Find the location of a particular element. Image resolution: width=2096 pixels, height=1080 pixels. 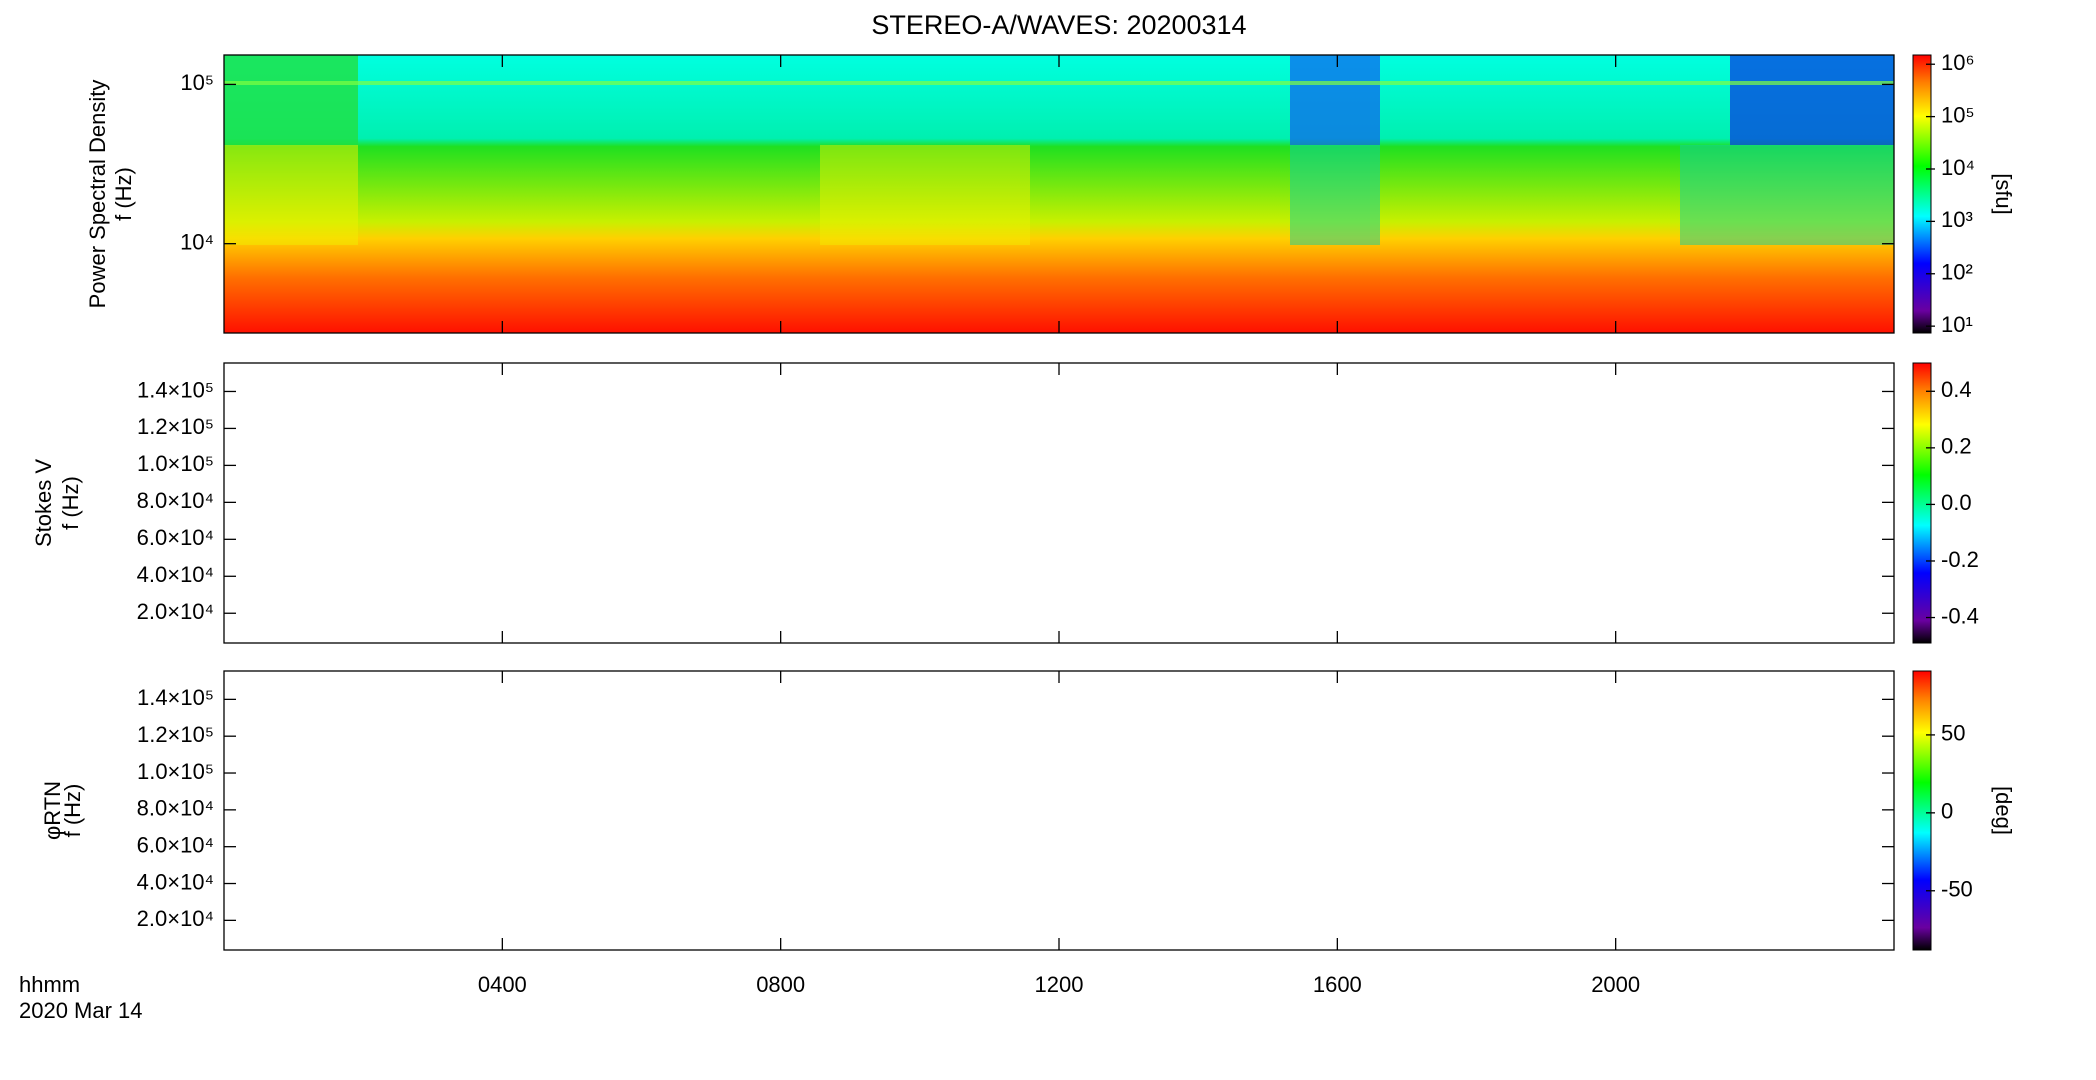

colorbar-tick-label: 50 is located at coordinates (1953, 733).